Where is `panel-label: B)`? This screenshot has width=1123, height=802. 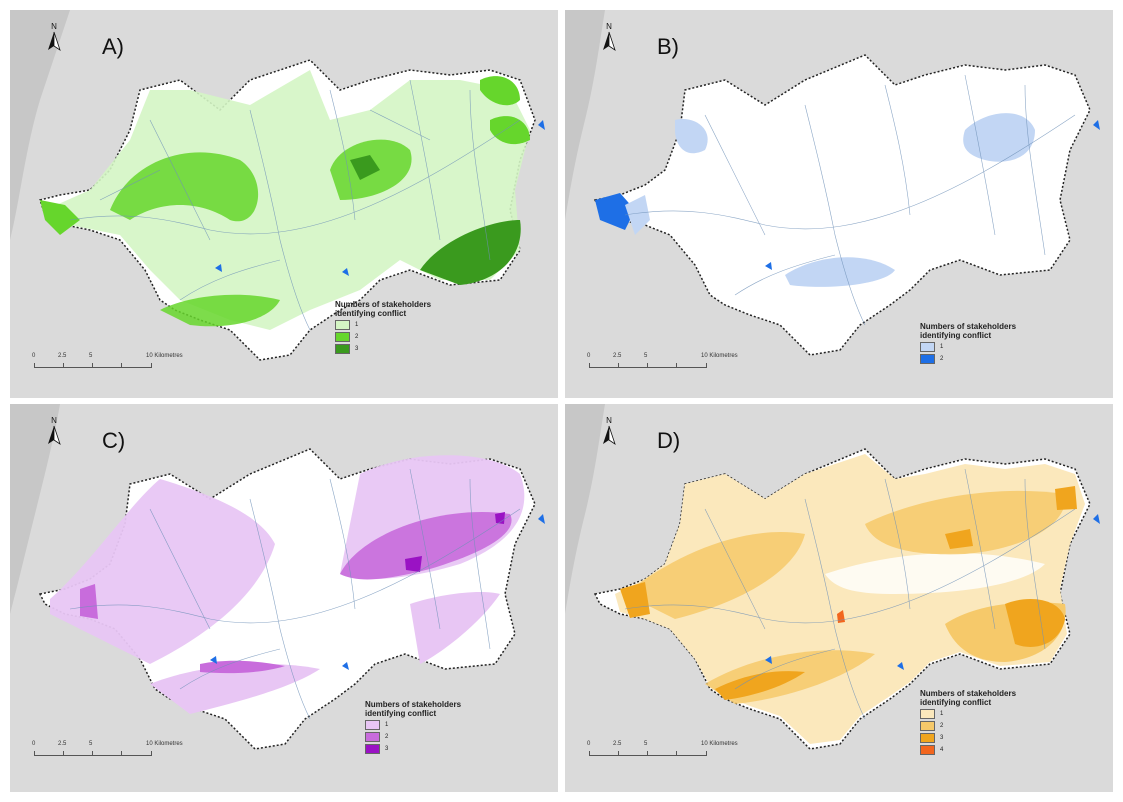
panel-label: B) is located at coordinates (668, 46).